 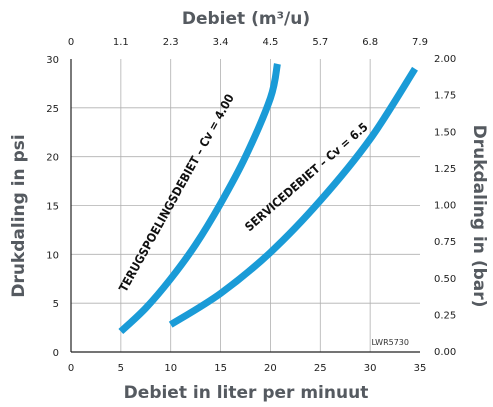 I want to click on top-tick-label: 6.8, so click(x=370, y=42).